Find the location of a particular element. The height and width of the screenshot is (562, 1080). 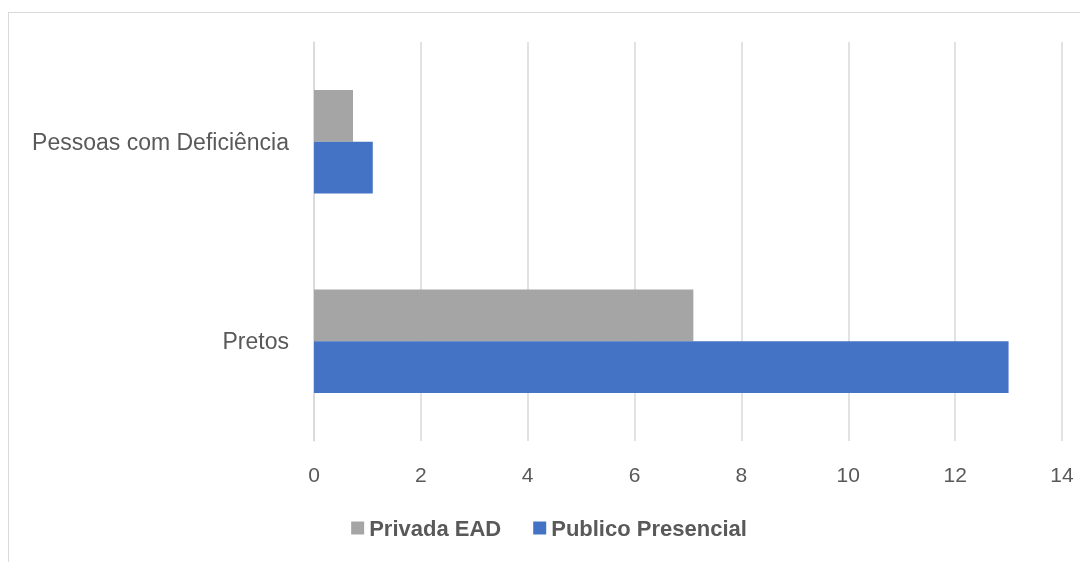

x-tick-label: 8 is located at coordinates (741, 474).